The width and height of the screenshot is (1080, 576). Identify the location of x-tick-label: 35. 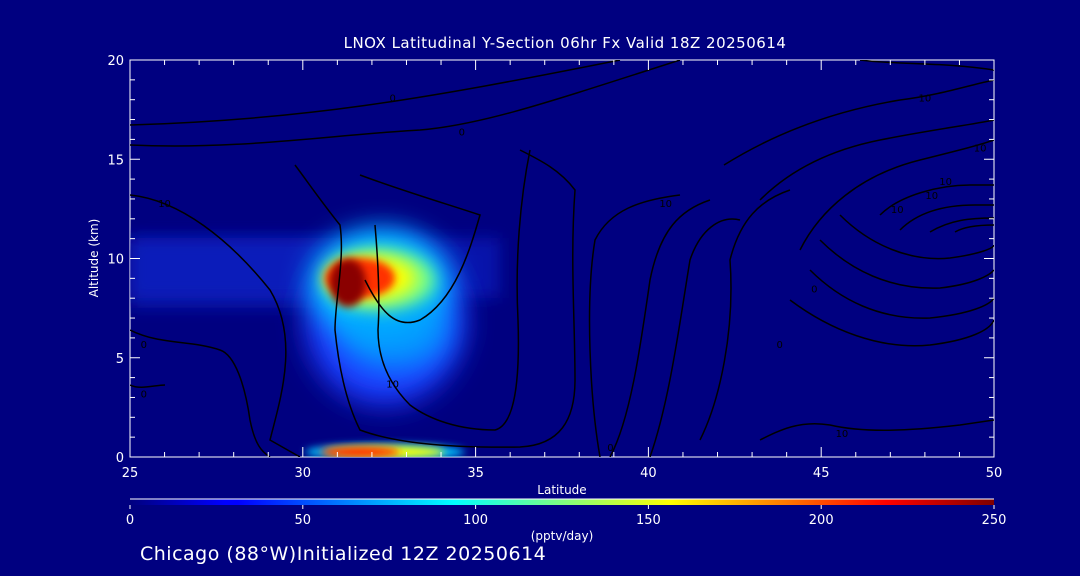
(475, 473).